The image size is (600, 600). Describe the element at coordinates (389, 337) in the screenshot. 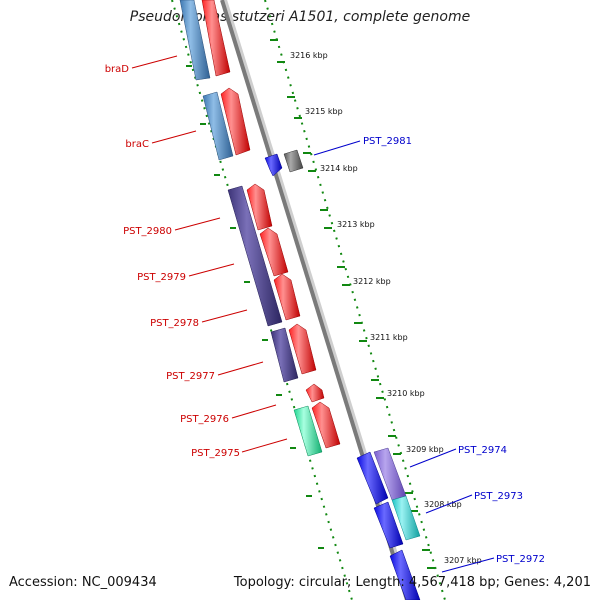

I see `scale-label-3211: 3211 kbp` at that location.